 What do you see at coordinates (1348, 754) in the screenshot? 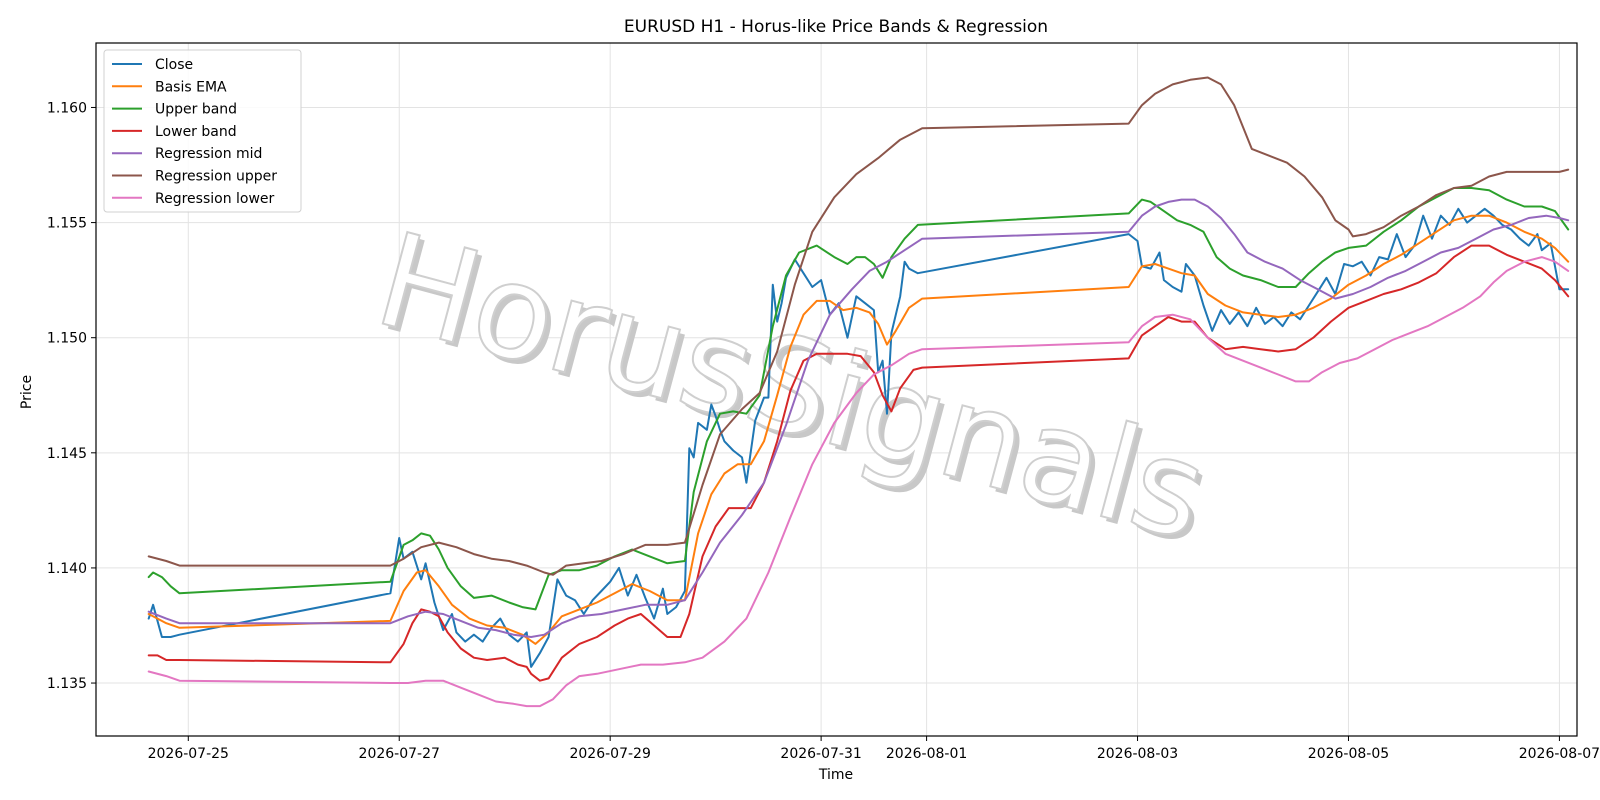
I see `x-tick-label: 2026-08-05` at bounding box center [1348, 754].